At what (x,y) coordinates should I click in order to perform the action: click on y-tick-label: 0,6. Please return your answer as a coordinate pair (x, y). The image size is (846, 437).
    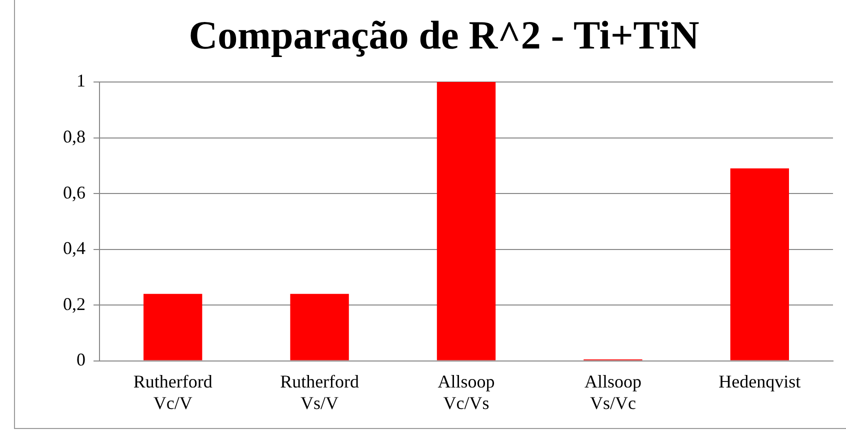
    Looking at the image, I should click on (74, 192).